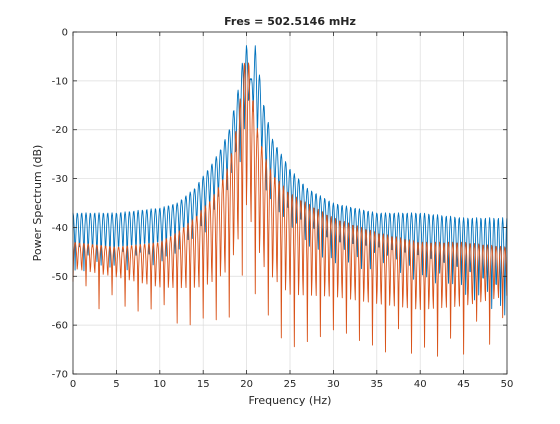  What do you see at coordinates (333, 384) in the screenshot?
I see `x-tick-label: 30` at bounding box center [333, 384].